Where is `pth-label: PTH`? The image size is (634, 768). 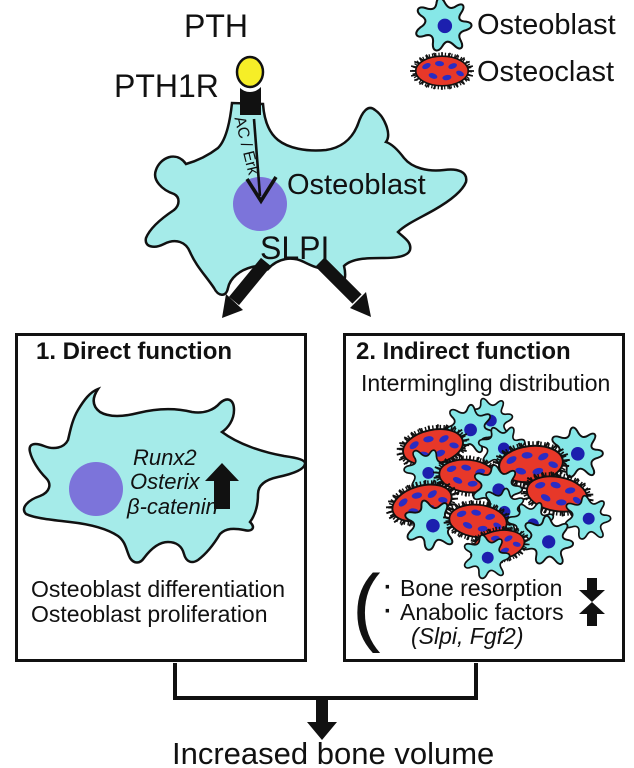
pth-label: PTH is located at coordinates (216, 26).